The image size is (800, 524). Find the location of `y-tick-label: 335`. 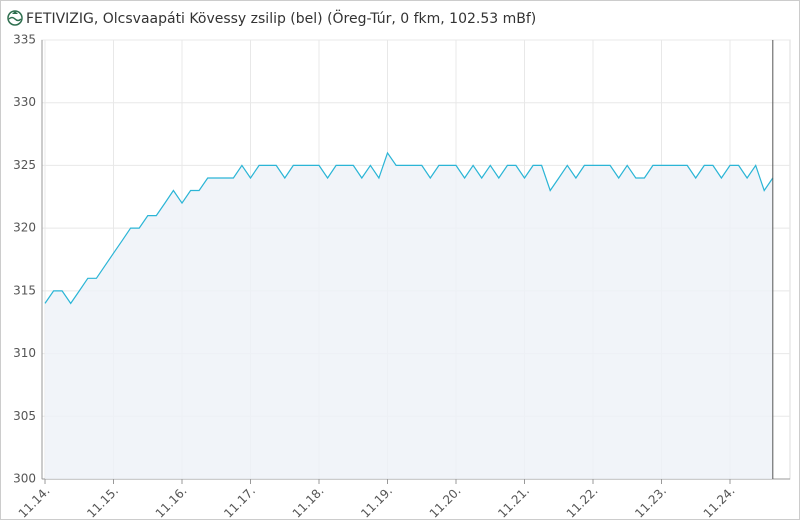

y-tick-label: 335 is located at coordinates (24, 40).